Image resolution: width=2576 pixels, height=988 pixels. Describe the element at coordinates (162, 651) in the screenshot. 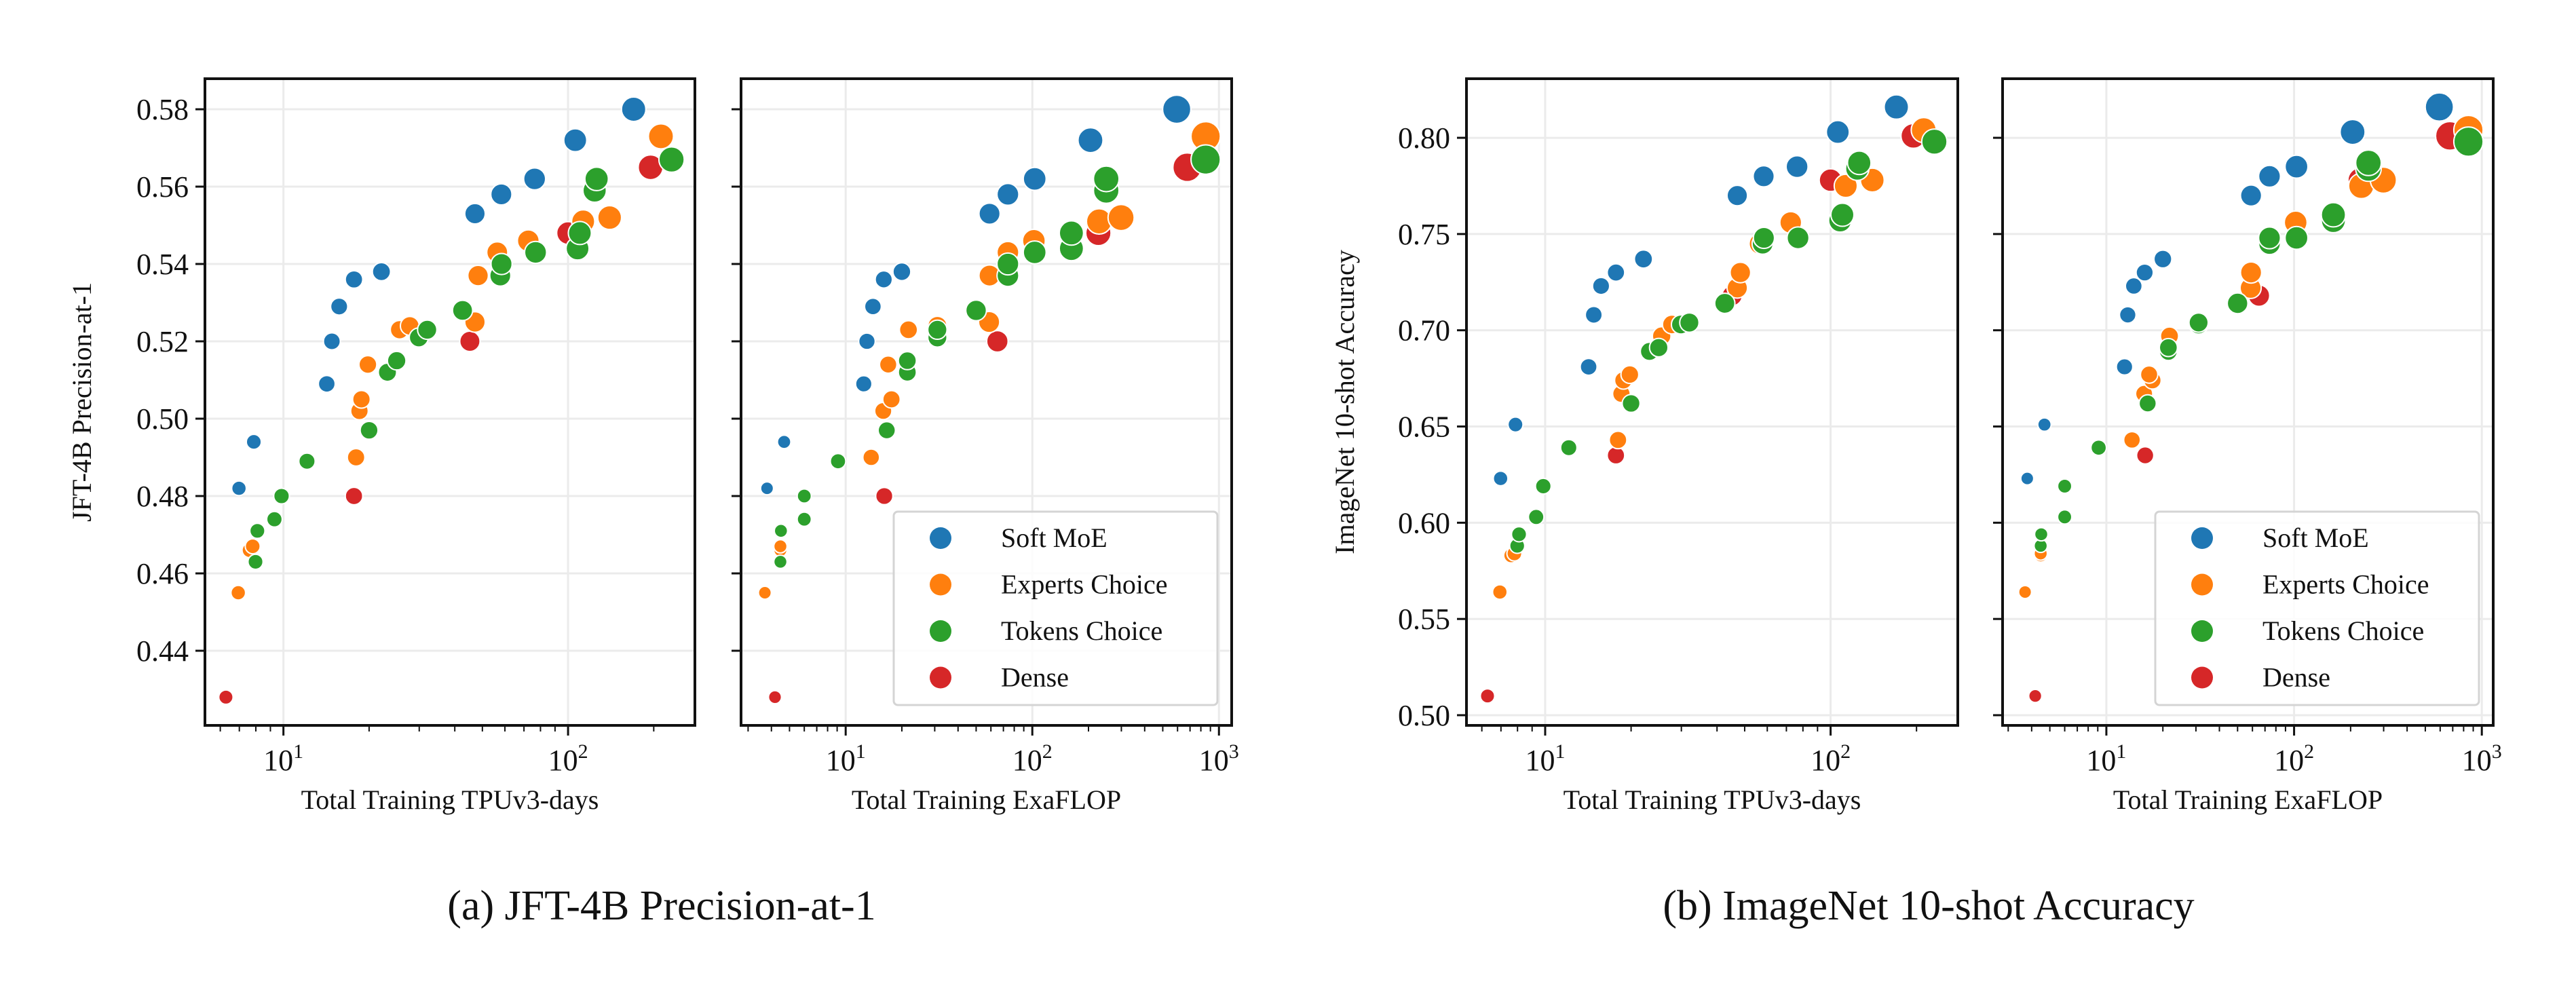

I see `y-tick-label: 0.44` at that location.